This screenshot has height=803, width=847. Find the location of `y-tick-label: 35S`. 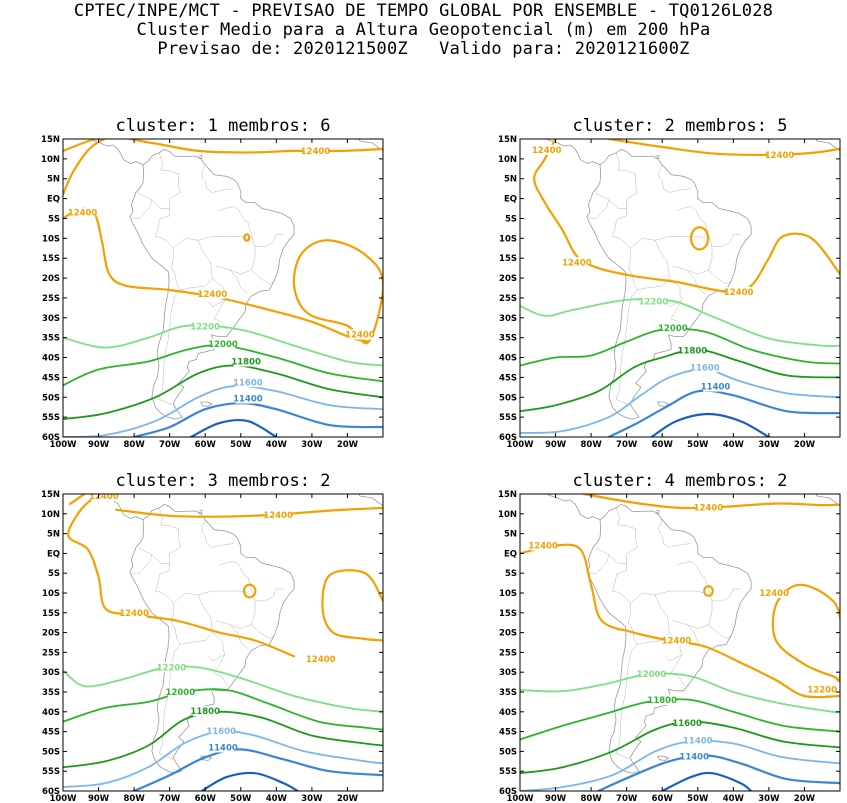

y-tick-label: 35S is located at coordinates (508, 693).